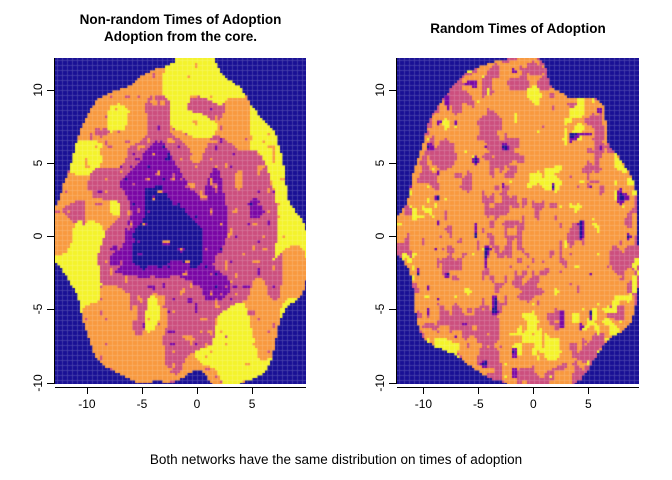  What do you see at coordinates (38, 309) in the screenshot?
I see `left-y-tick-label: -5` at bounding box center [38, 309].